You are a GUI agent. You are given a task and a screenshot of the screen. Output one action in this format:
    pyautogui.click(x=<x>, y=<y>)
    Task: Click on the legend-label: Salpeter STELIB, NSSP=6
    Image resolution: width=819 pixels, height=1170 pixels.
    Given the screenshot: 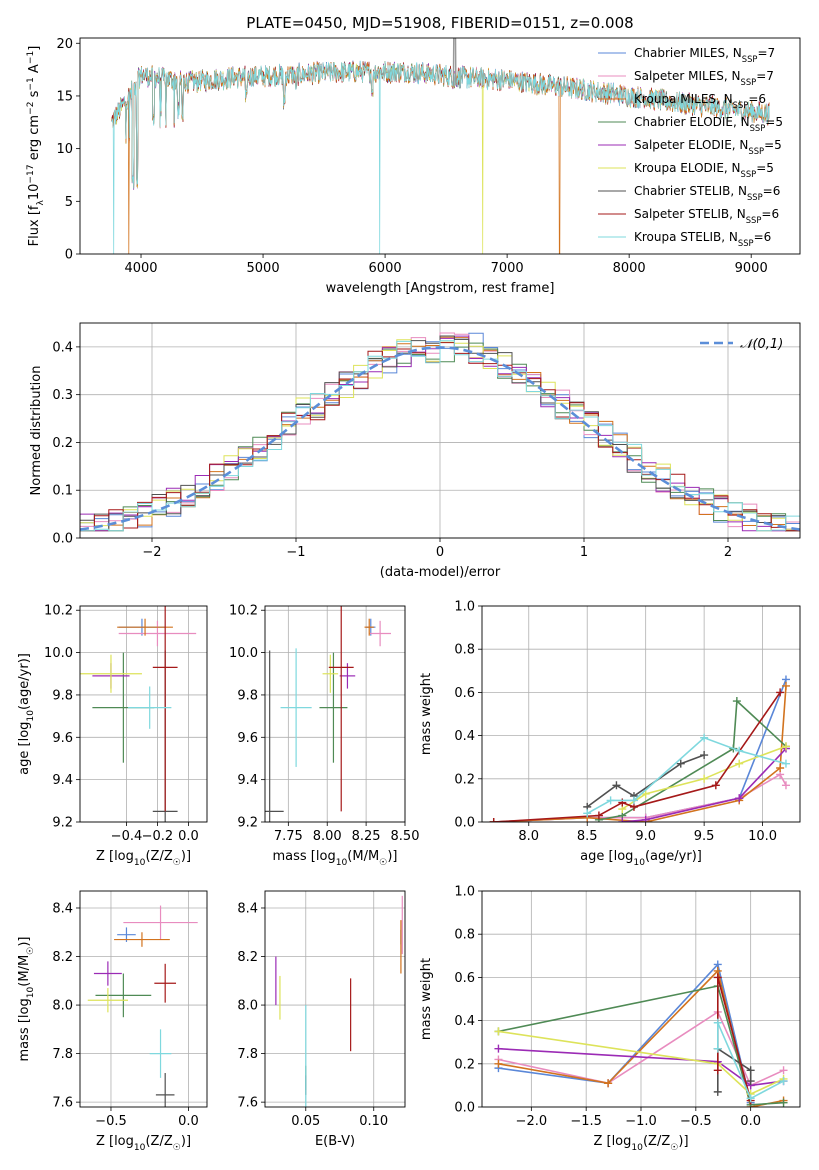 What is the action you would take?
    pyautogui.click(x=706, y=216)
    